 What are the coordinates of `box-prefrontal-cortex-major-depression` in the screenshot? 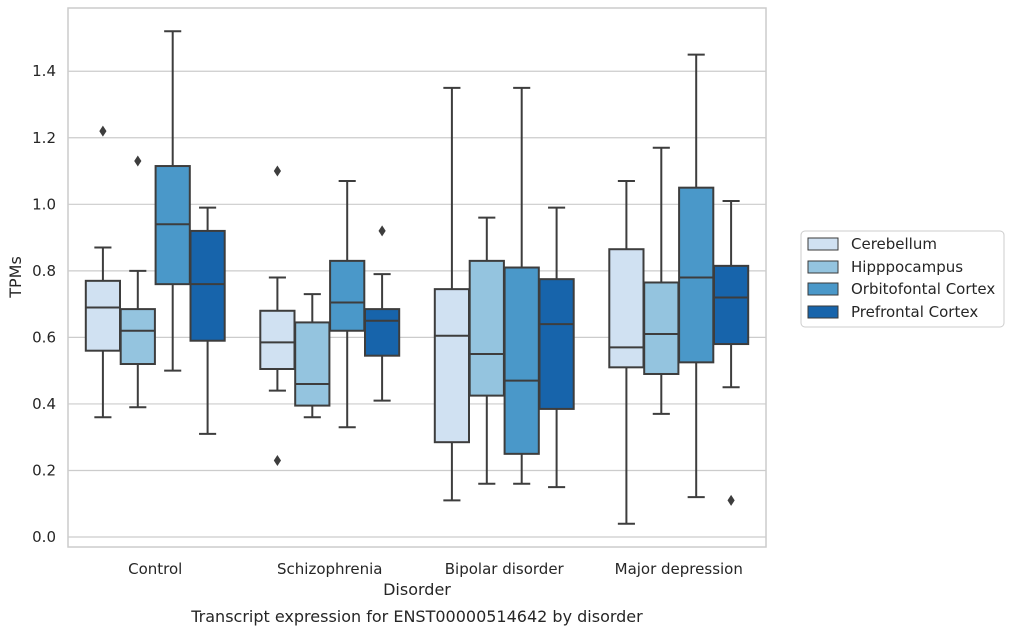 It's located at (731, 352).